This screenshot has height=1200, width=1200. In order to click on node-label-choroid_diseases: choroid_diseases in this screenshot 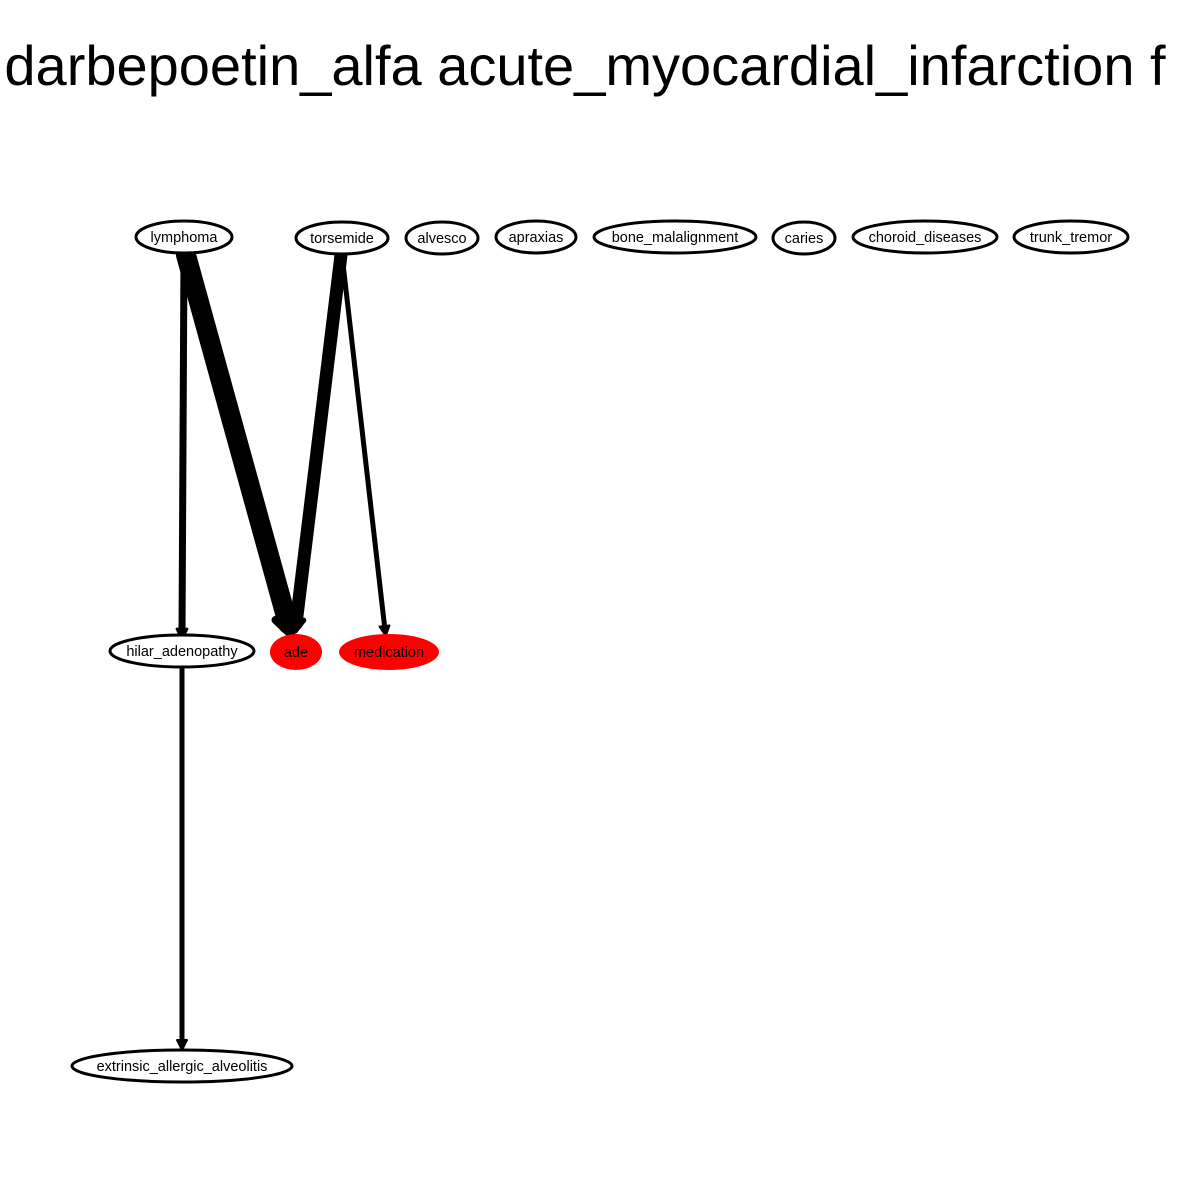, I will do `click(925, 238)`.